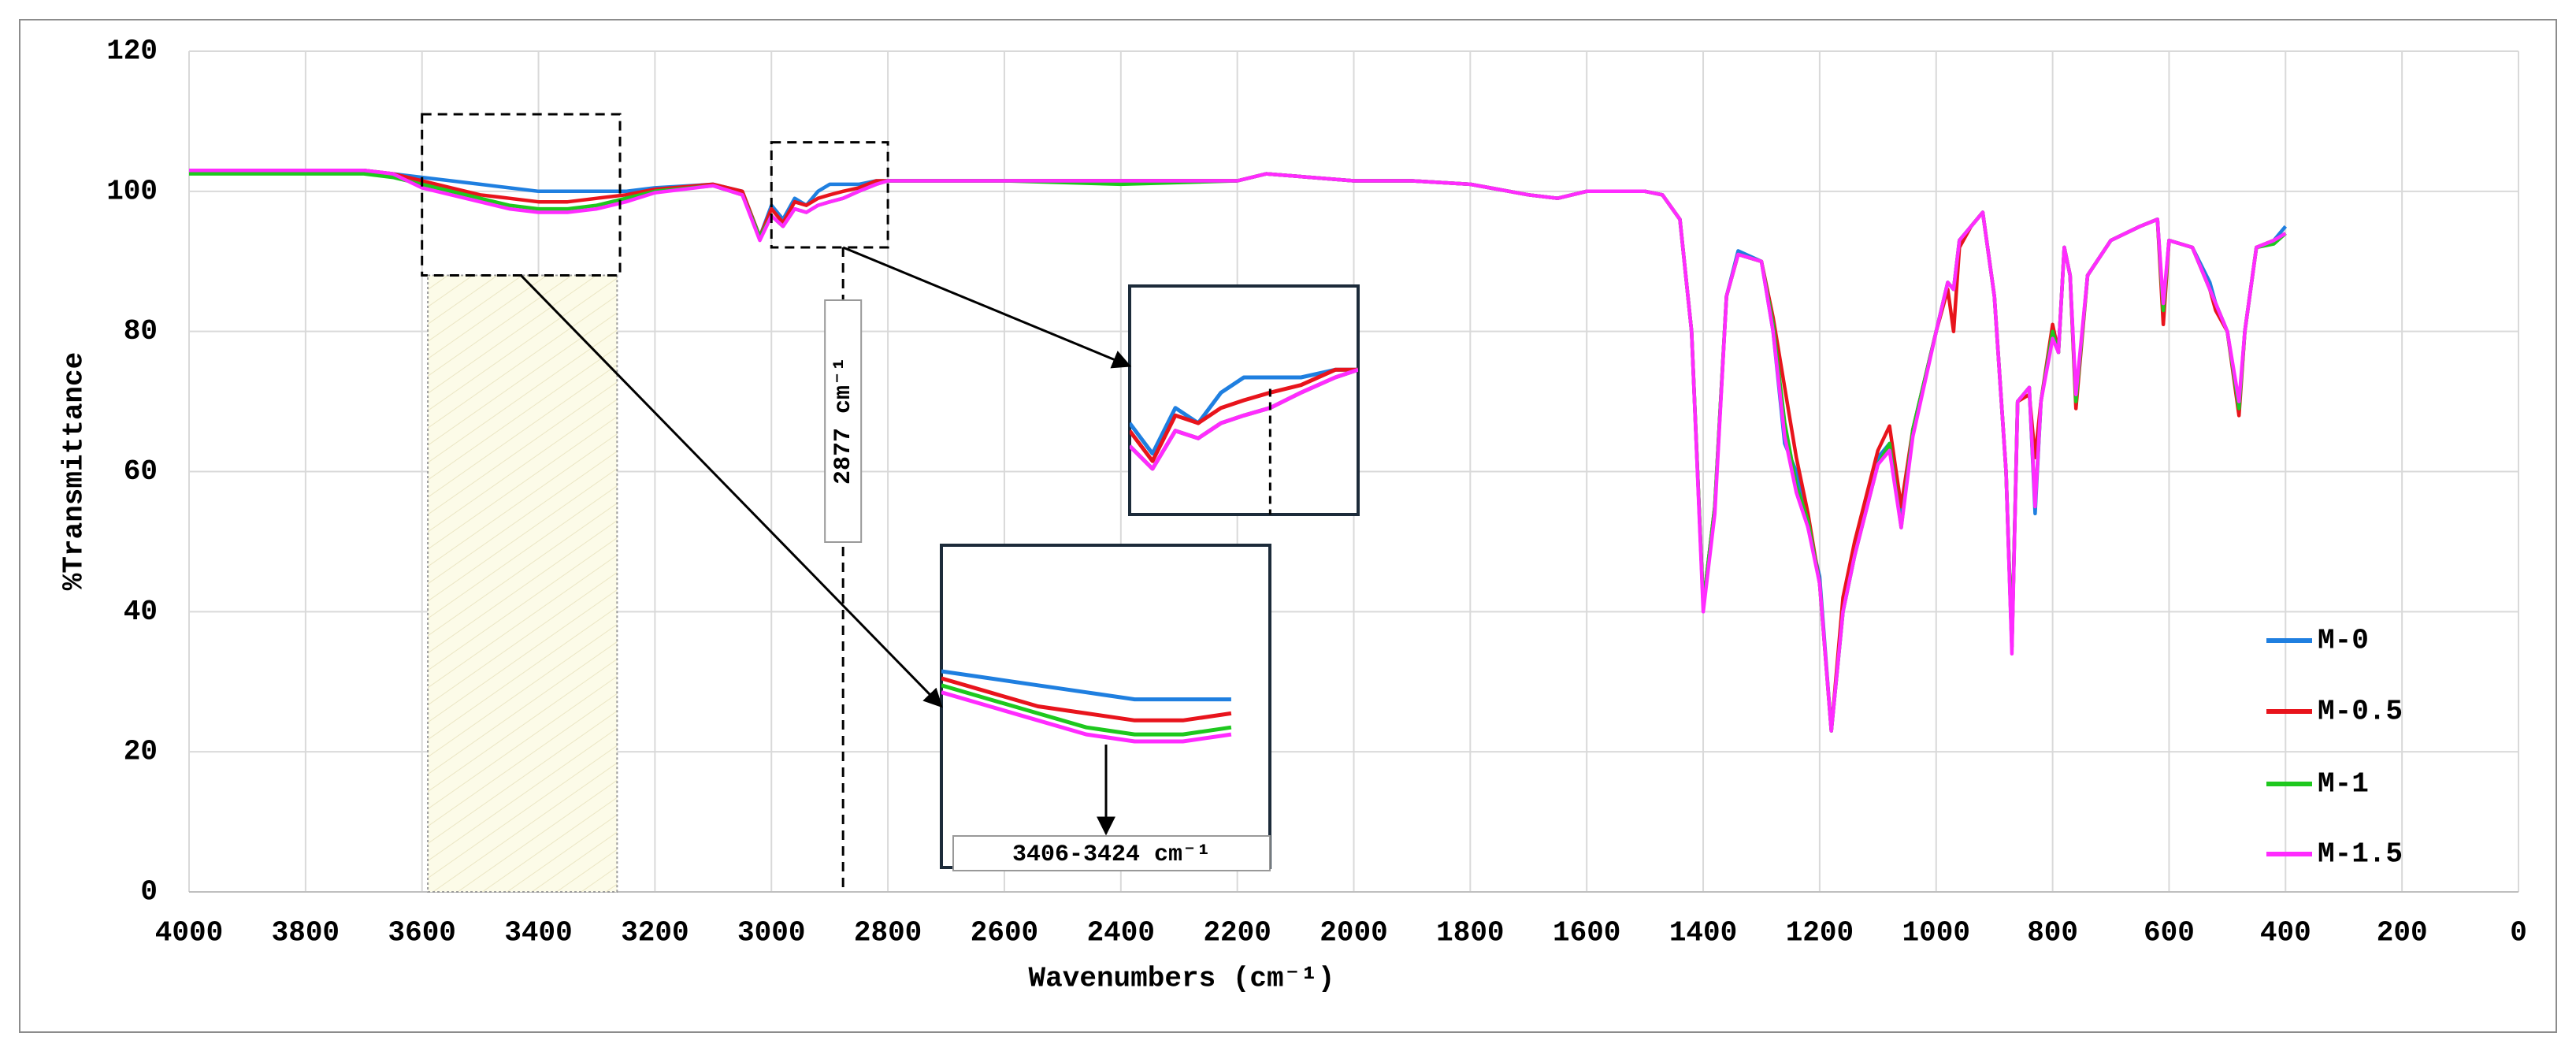 This screenshot has height=1055, width=2576. Describe the element at coordinates (141, 471) in the screenshot. I see `y-tick-label: 60` at that location.